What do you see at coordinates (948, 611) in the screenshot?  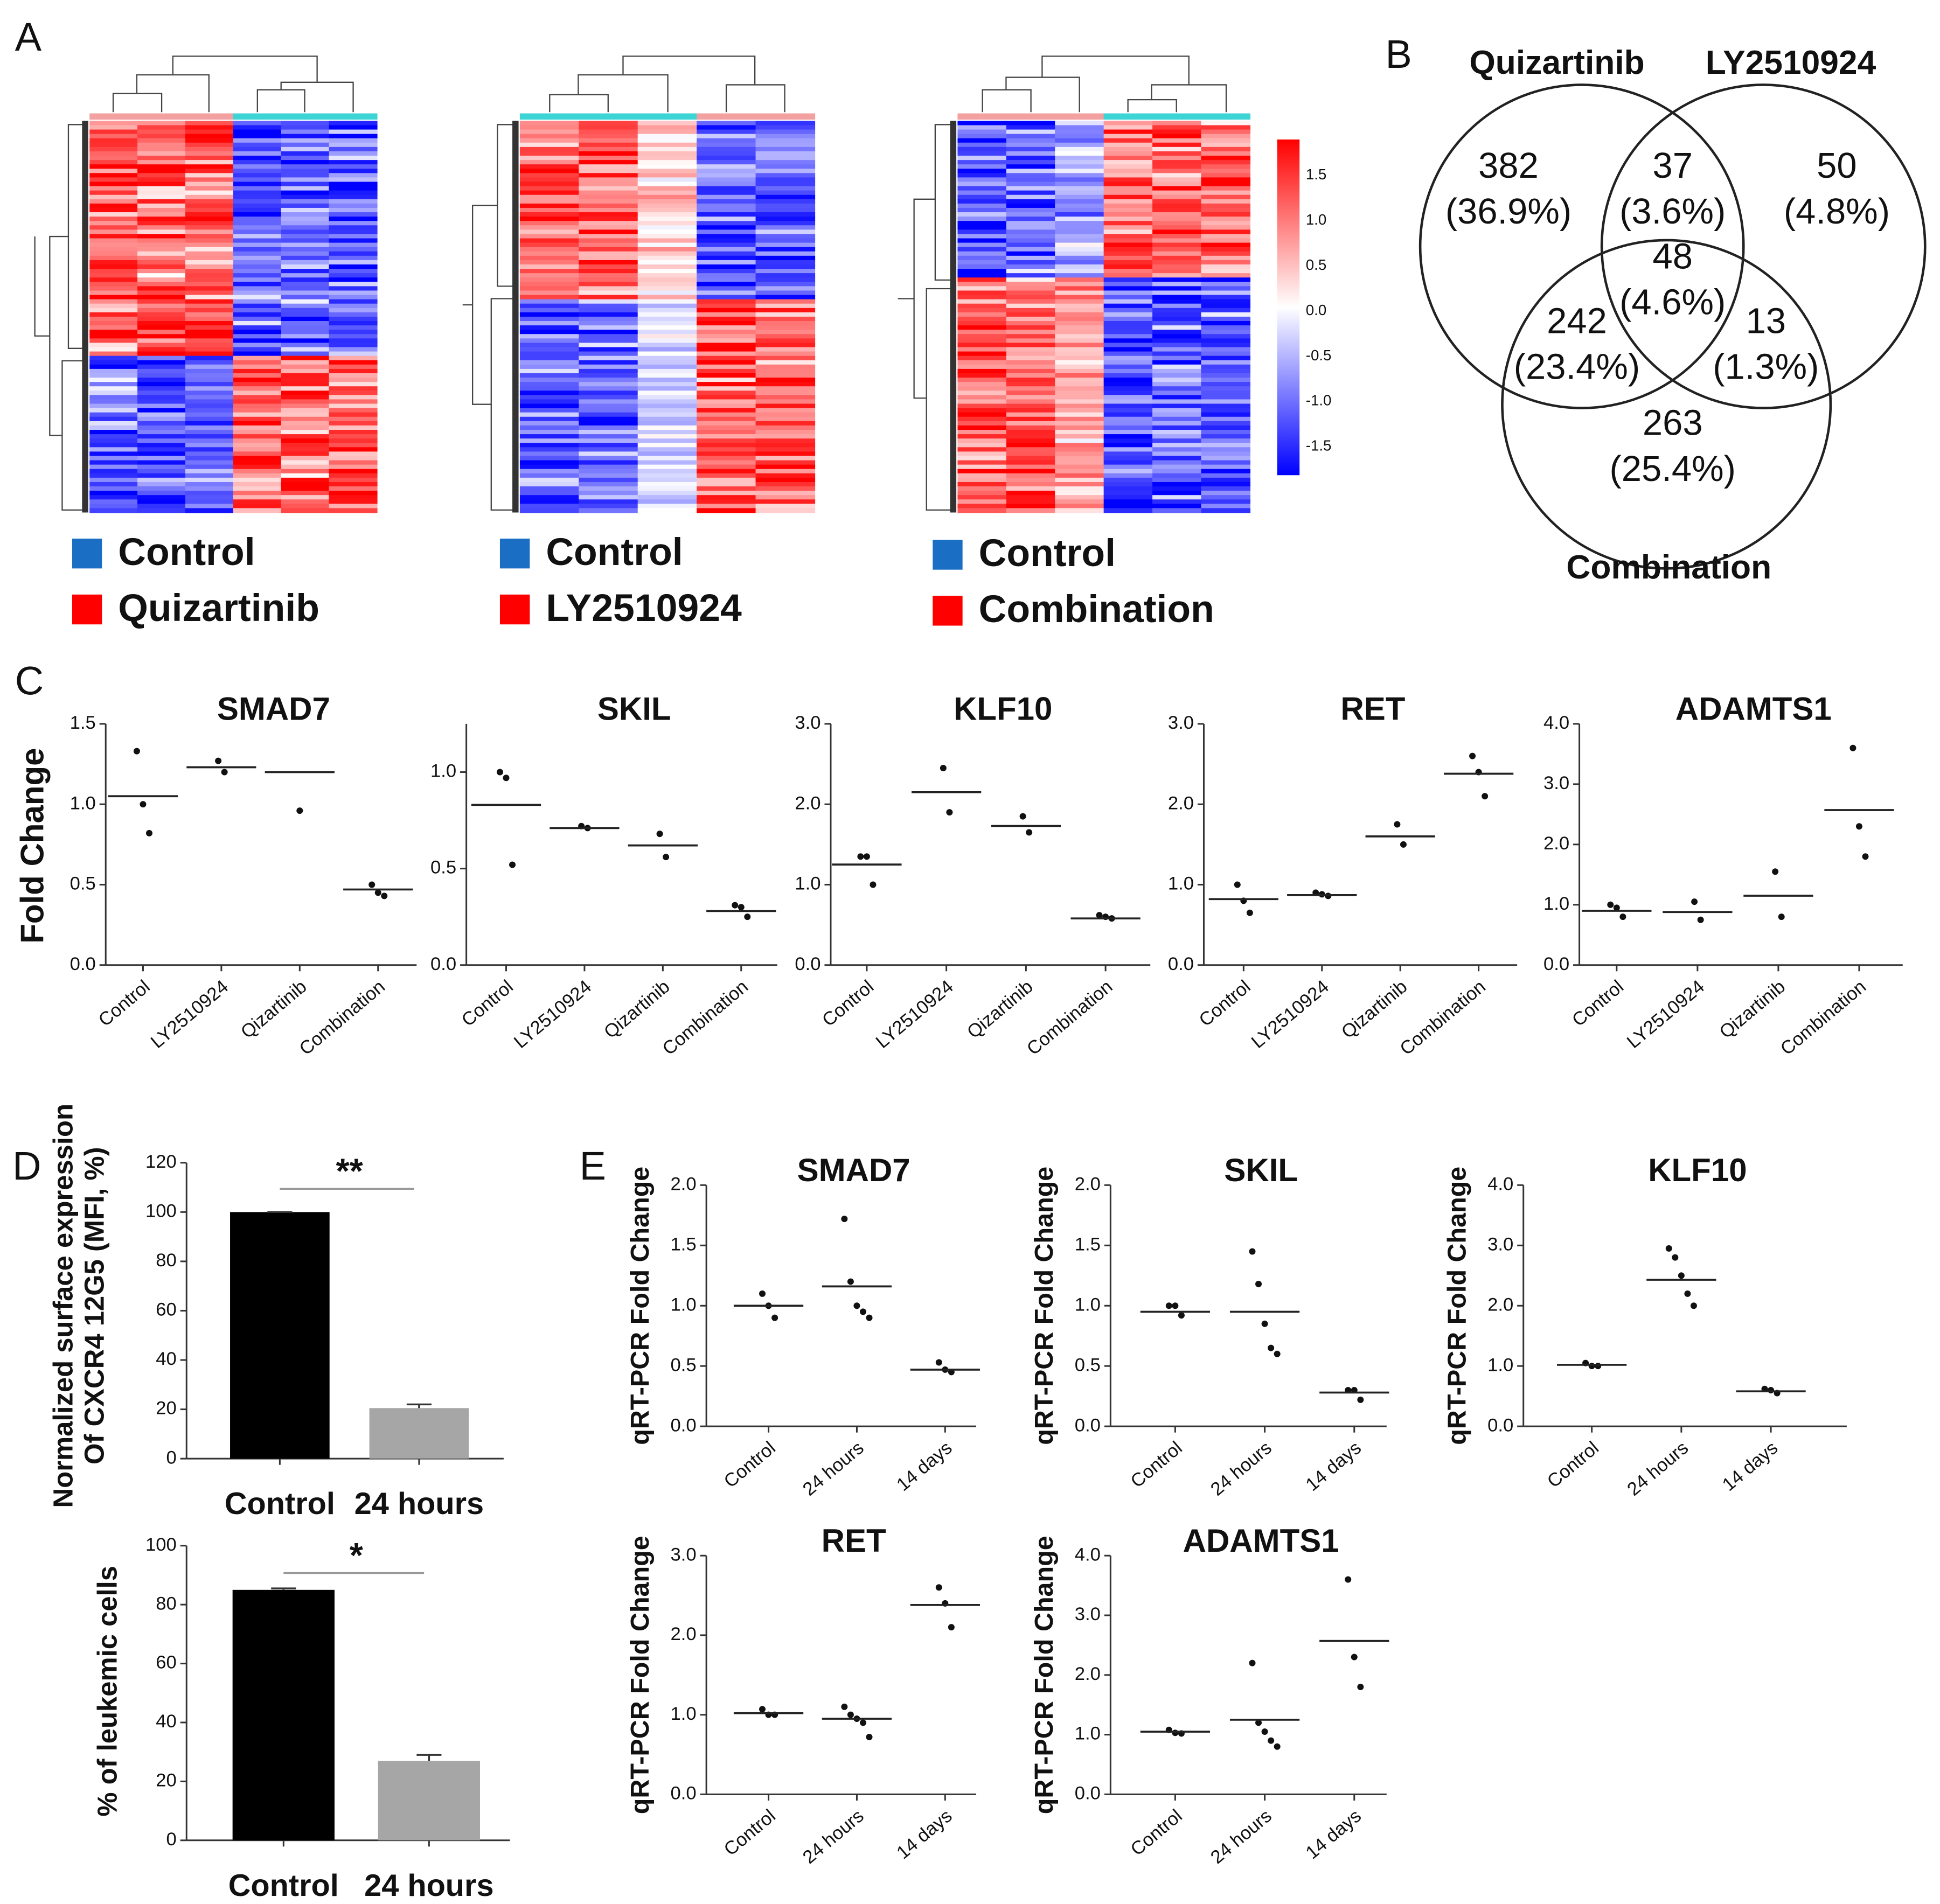 I see `legend-swatch` at bounding box center [948, 611].